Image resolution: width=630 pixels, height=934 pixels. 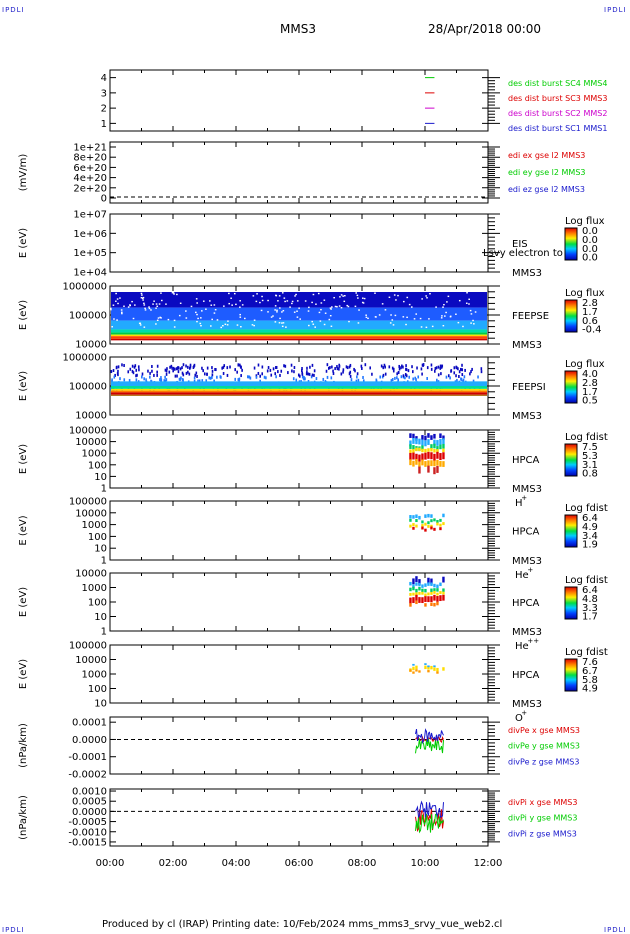 I want to click on divpi-tick-label: -0.0015, so click(x=87, y=842).